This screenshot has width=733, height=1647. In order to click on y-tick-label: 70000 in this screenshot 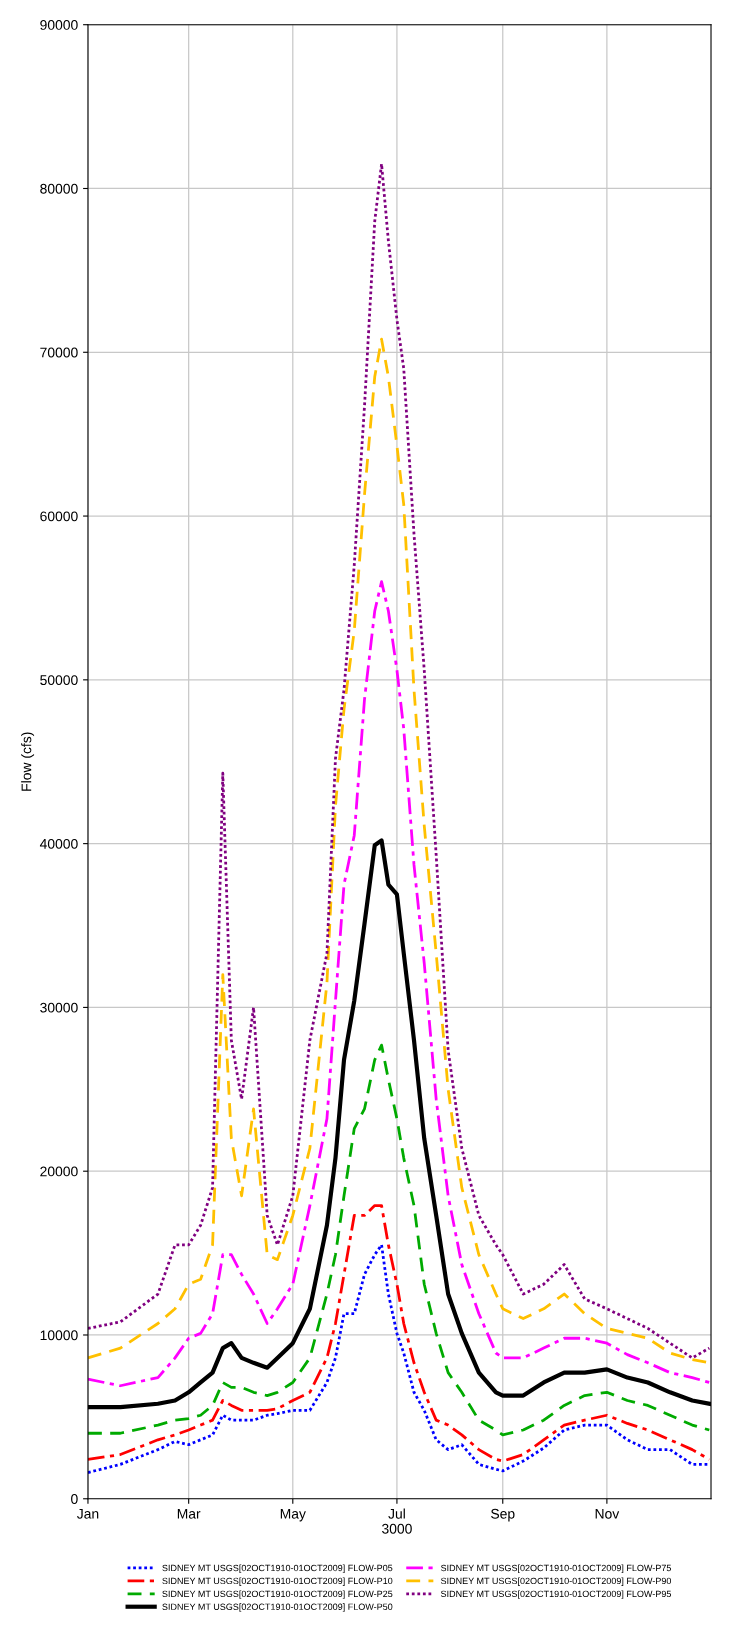, I will do `click(59, 352)`.